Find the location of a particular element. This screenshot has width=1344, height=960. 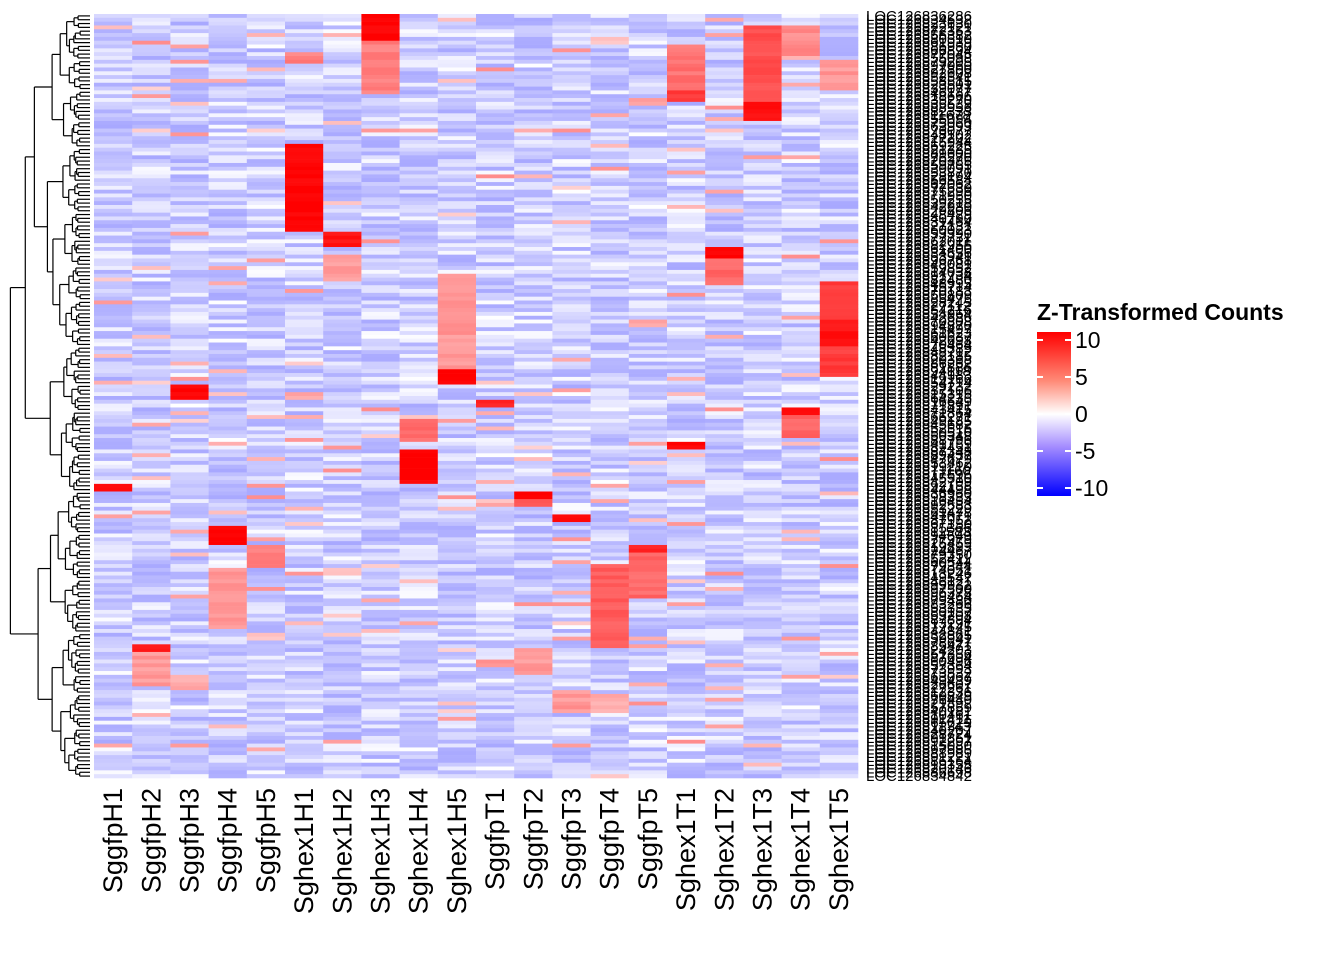

row-label: LOC126889464 is located at coordinates (919, 597).